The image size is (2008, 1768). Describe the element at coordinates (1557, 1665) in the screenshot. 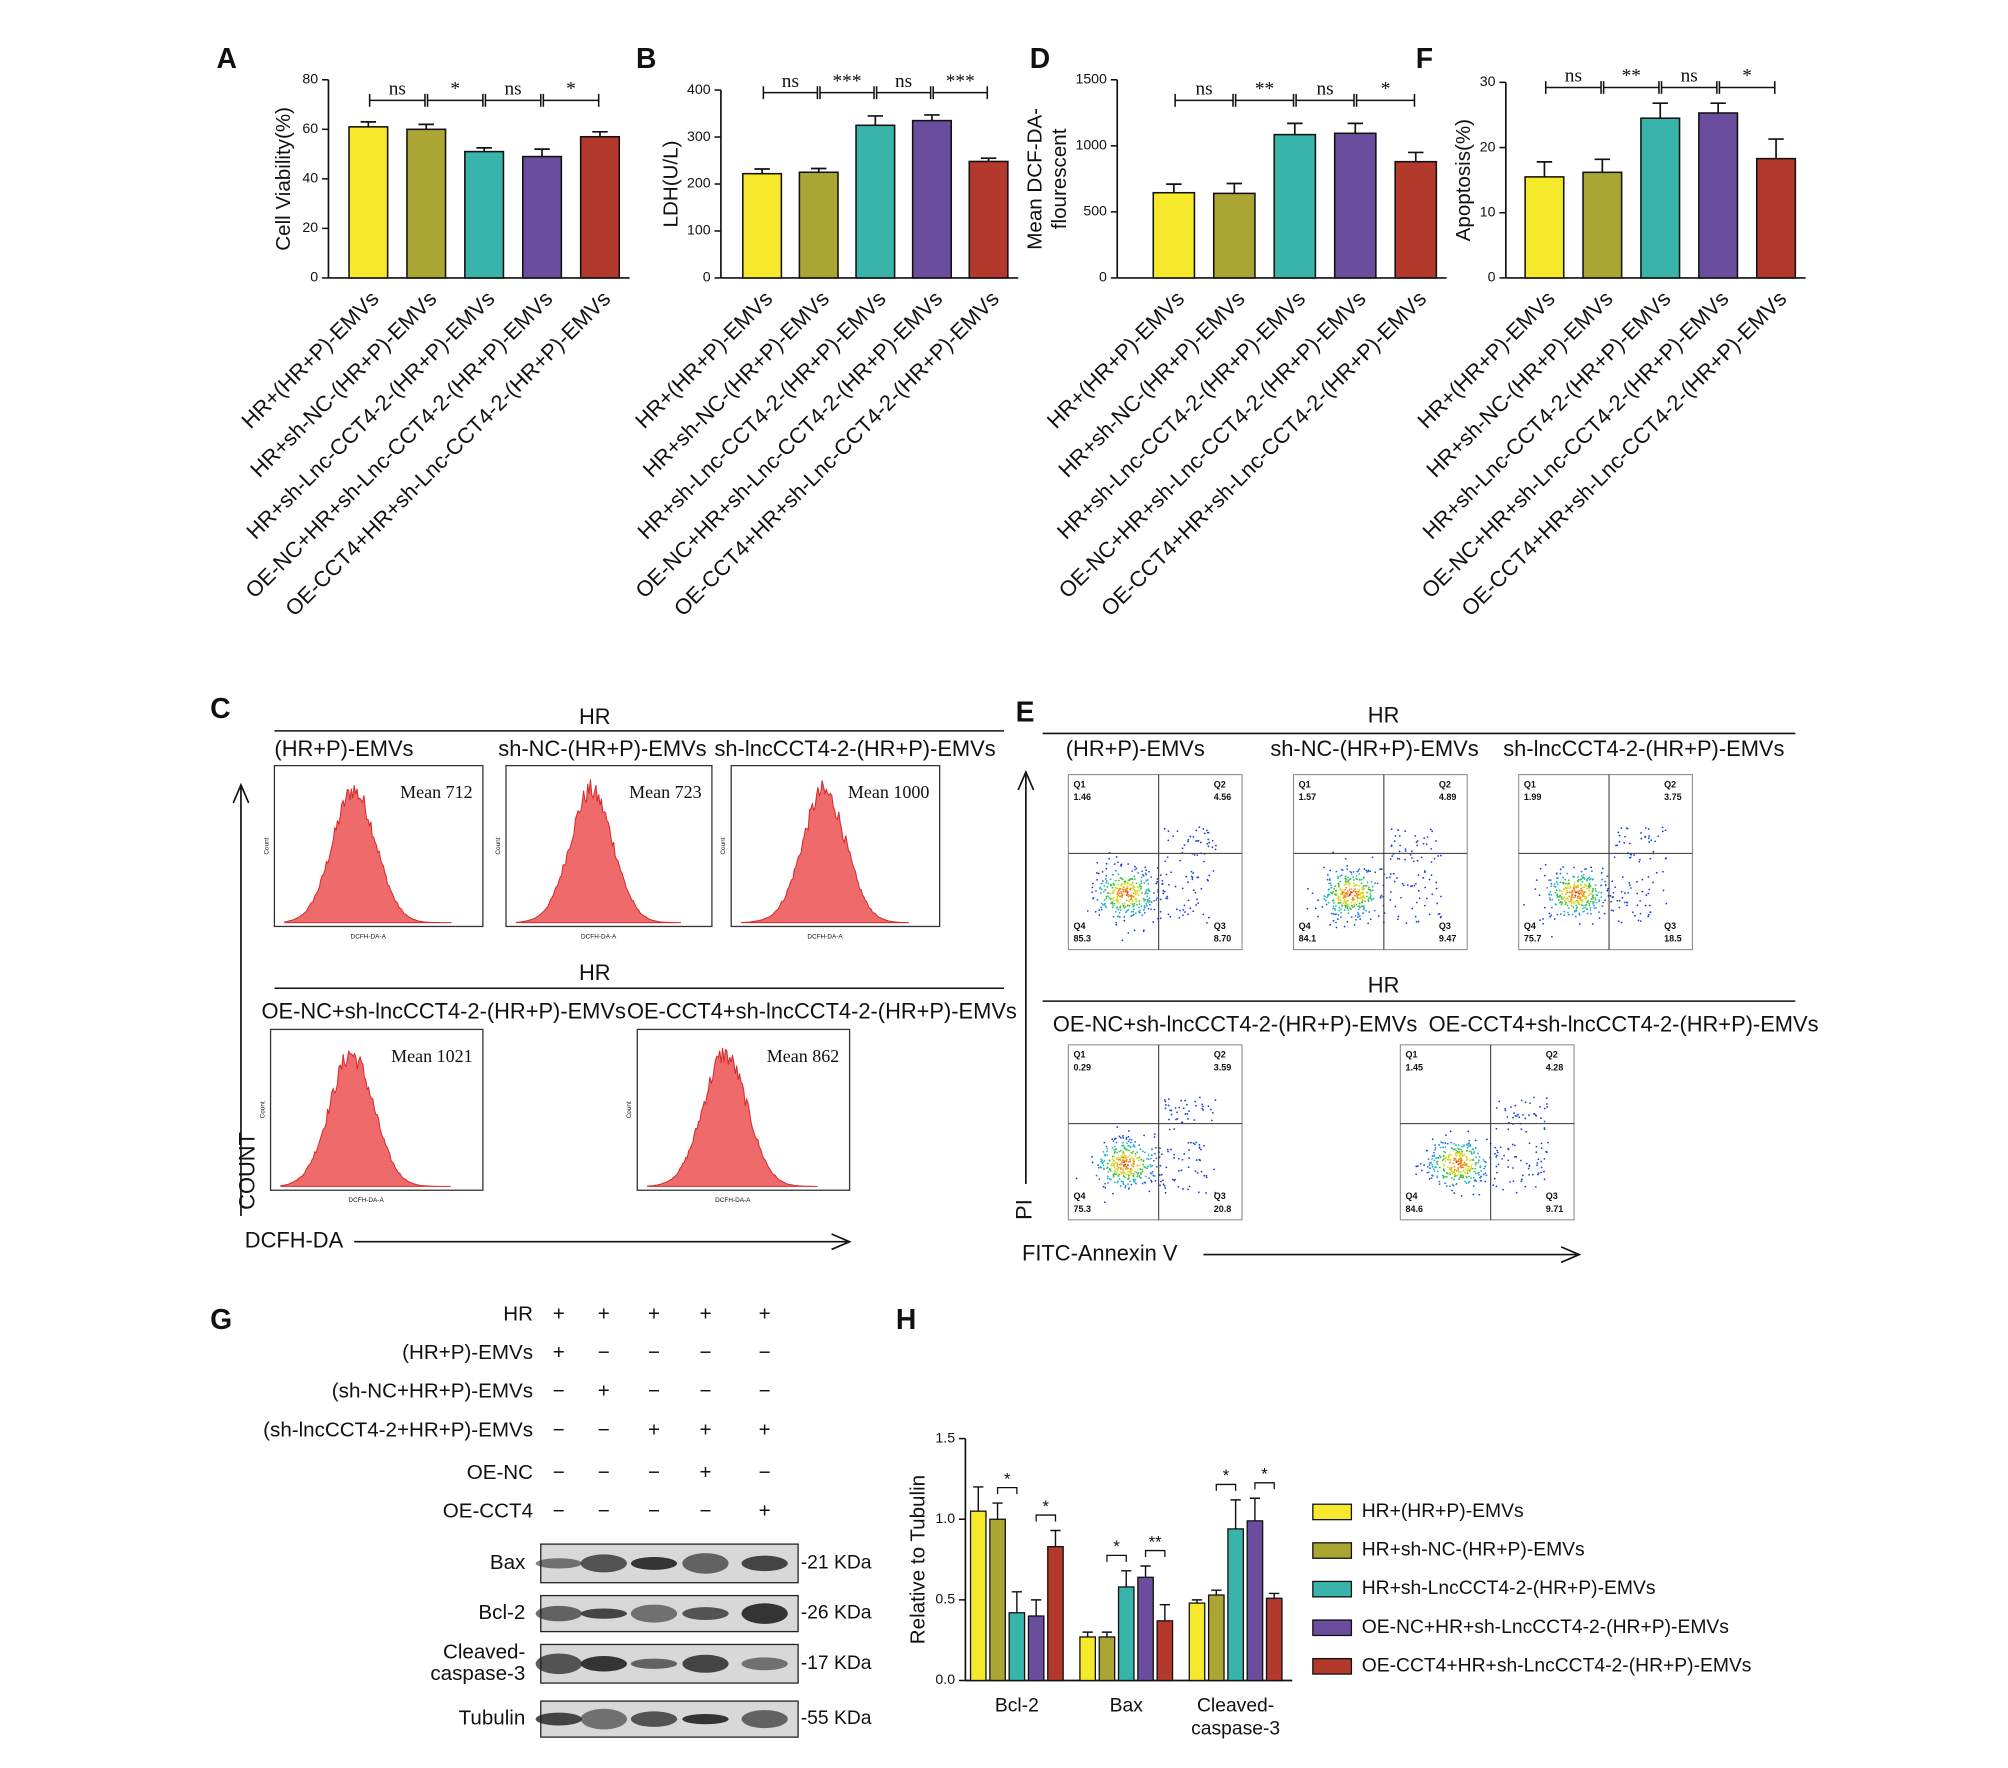

I see `legend-label: OE-CCT4+HR+sh-LncCCT4-2-(HR+P)-EMVs` at that location.